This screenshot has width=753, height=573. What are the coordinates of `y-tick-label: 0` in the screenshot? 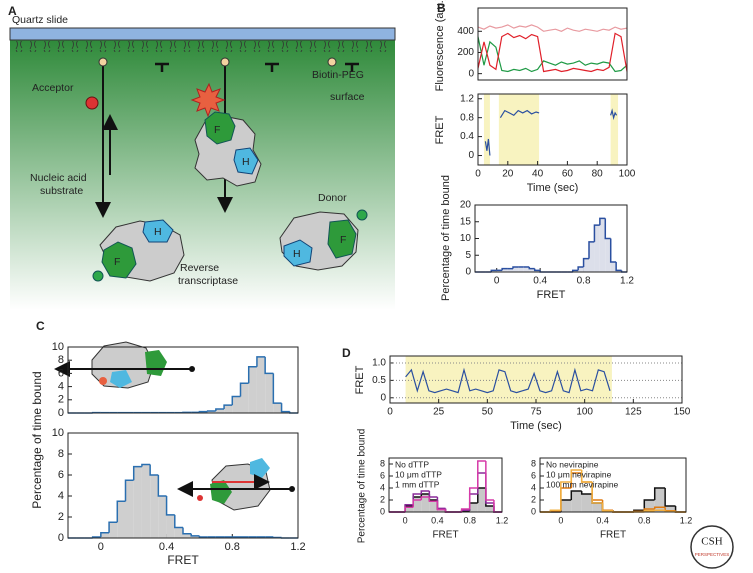 It's located at (471, 73).